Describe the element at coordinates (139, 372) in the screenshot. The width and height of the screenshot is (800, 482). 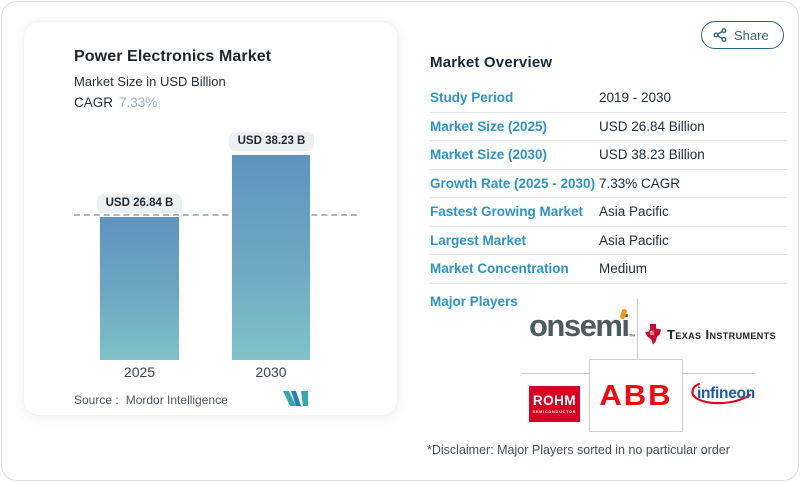
I see `x-axis-label-2025: 2025` at that location.